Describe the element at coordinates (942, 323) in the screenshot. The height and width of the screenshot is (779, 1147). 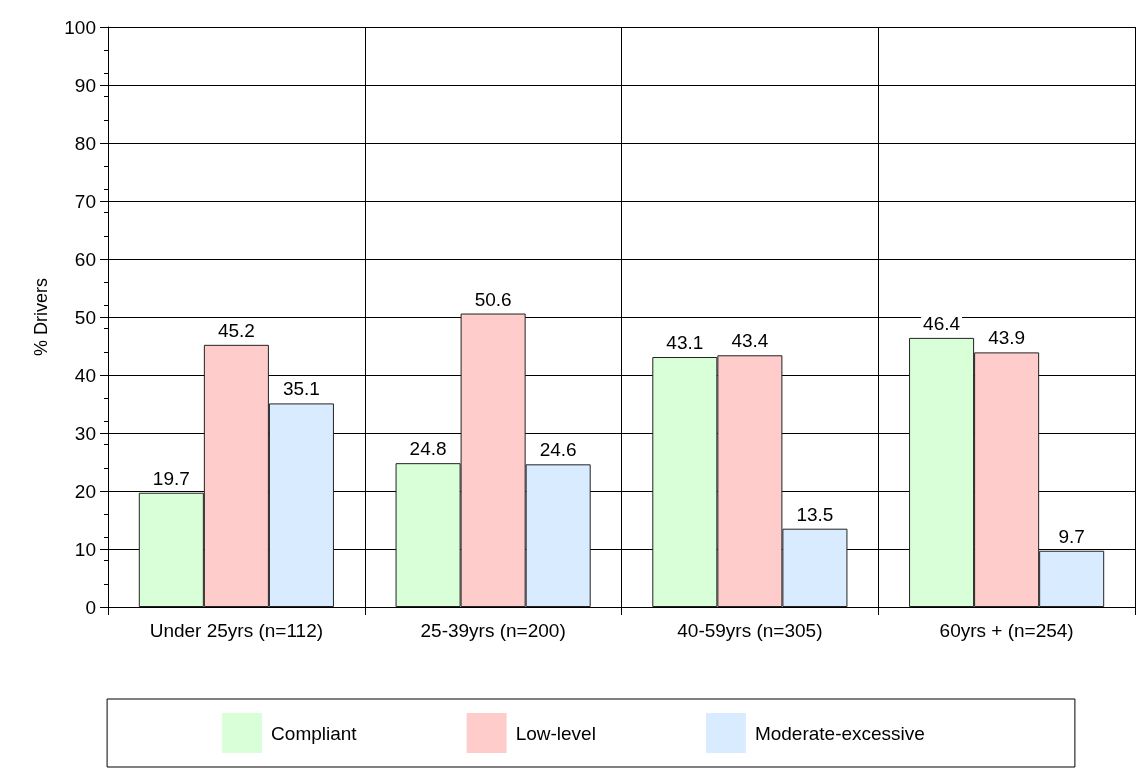
I see `data-label: 46.4` at that location.